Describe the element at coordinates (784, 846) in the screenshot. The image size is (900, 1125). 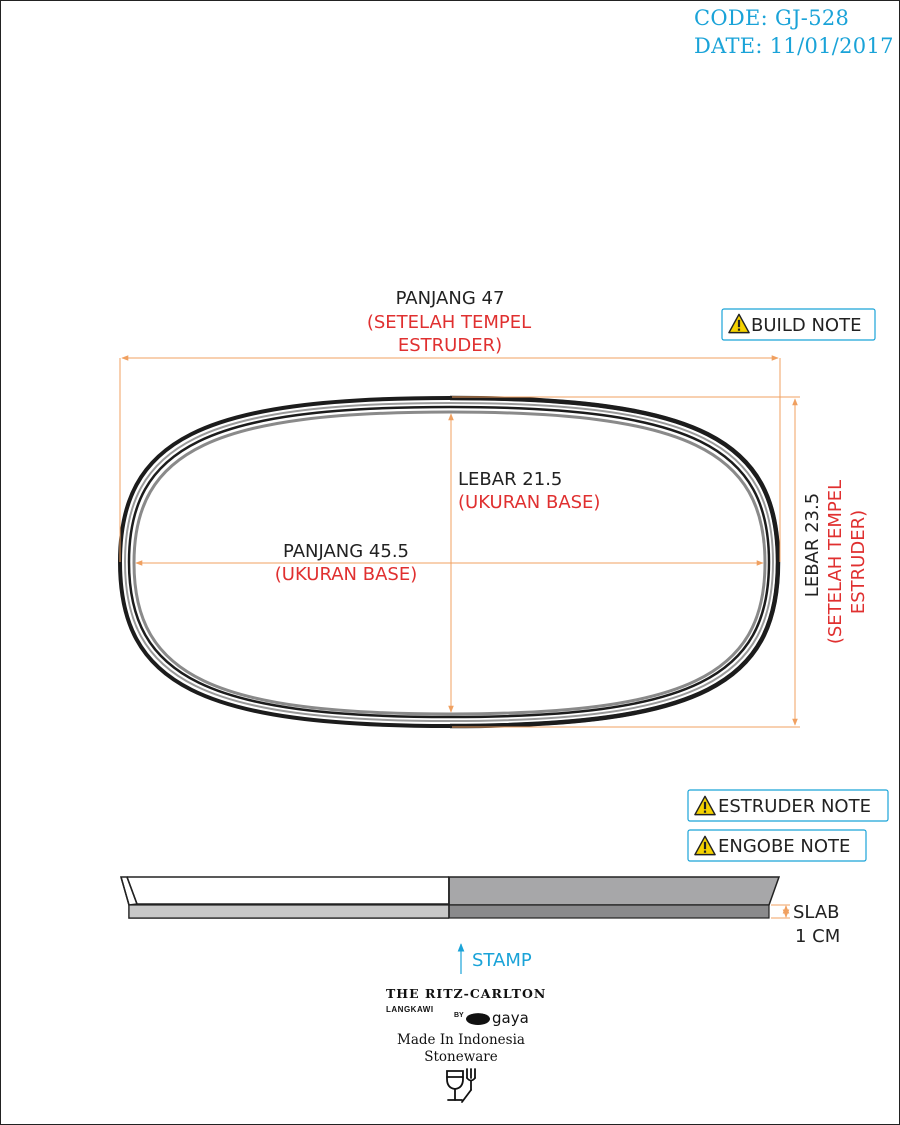
I see `engobe-note-label: ENGOBE NOTE` at that location.